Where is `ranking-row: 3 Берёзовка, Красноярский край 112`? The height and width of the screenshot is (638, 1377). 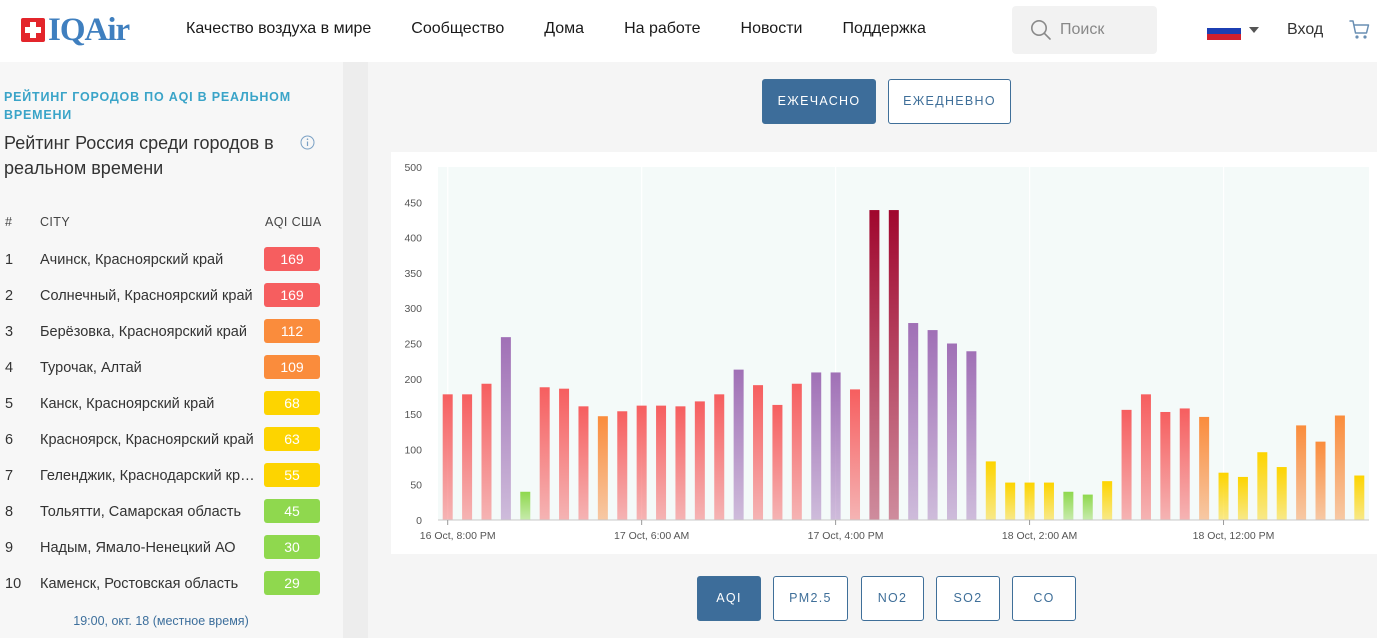 ranking-row: 3 Берёзовка, Красноярский край 112 is located at coordinates (171, 337).